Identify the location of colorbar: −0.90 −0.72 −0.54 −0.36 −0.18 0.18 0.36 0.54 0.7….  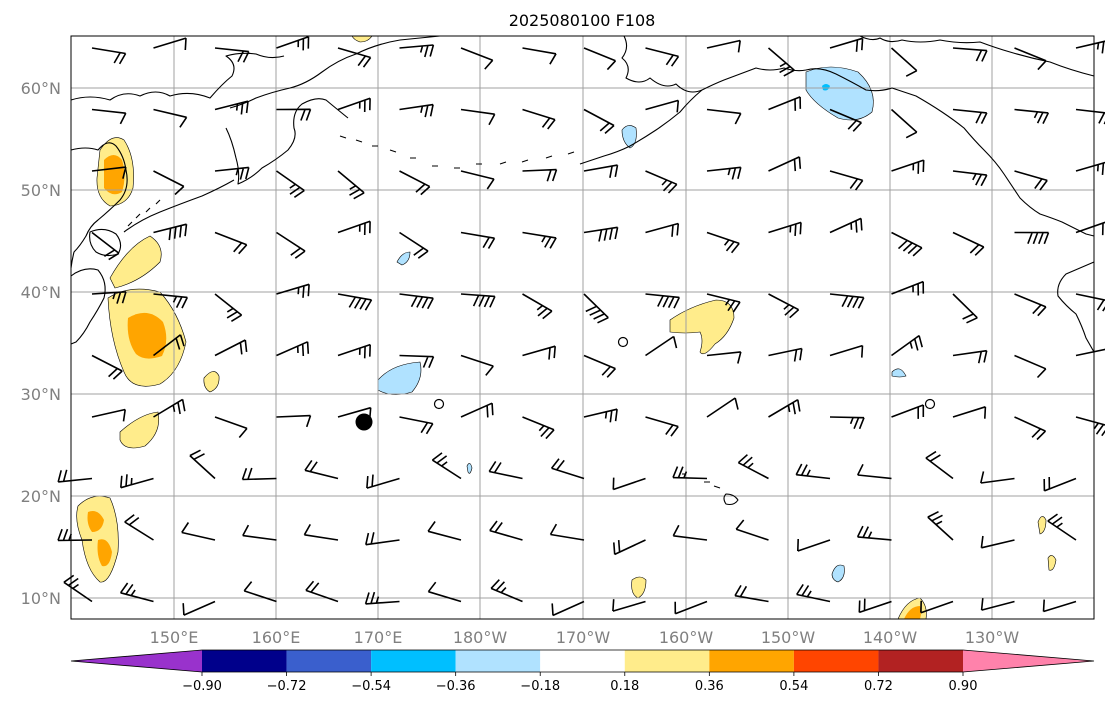
(582, 671).